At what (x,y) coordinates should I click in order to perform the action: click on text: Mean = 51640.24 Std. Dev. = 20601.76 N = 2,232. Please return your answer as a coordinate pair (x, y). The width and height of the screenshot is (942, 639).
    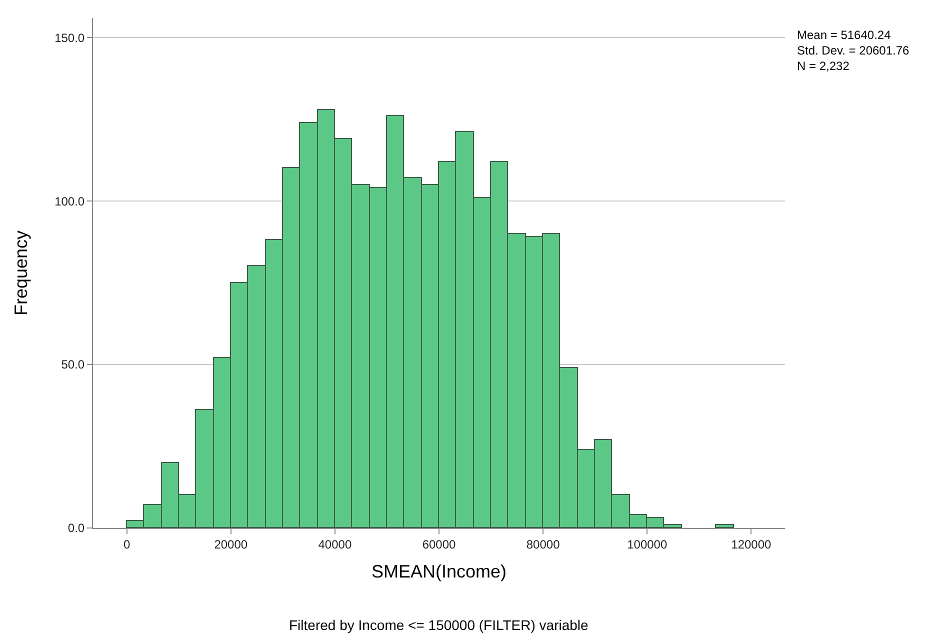
    Looking at the image, I should click on (853, 51).